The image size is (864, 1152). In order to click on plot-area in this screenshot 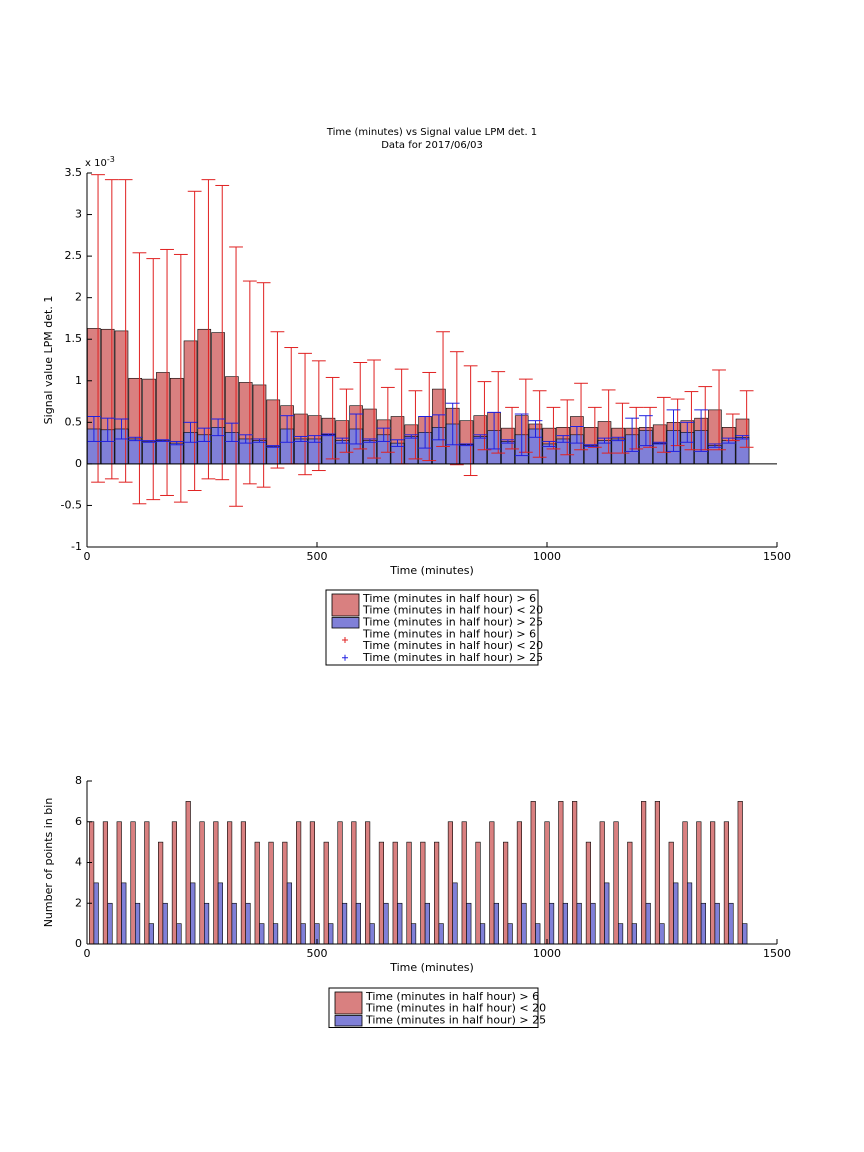, I will do `click(418, 873)`.